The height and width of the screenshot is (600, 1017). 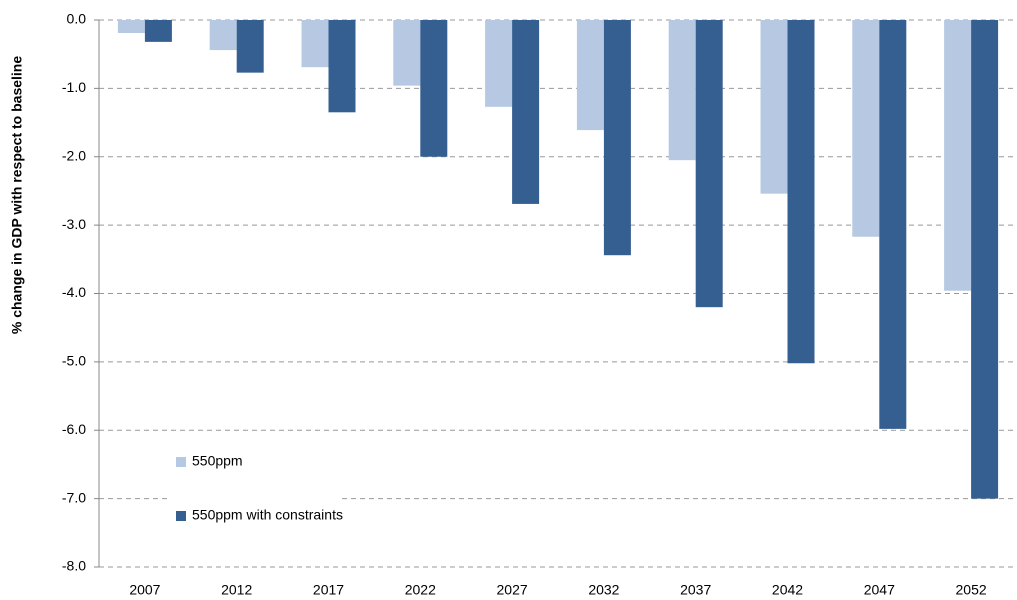 What do you see at coordinates (420, 590) in the screenshot?
I see `x-tick-label: 2022` at bounding box center [420, 590].